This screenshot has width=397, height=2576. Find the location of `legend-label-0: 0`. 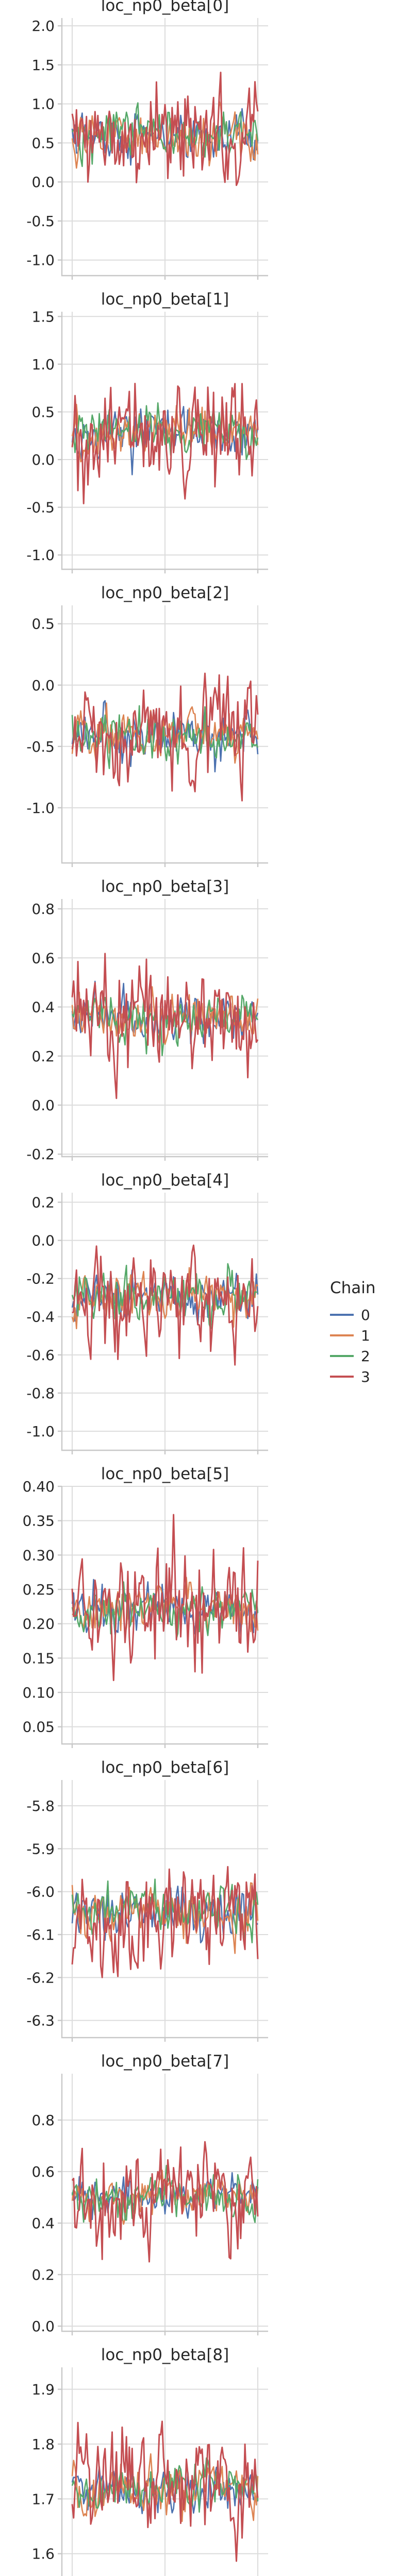

legend-label-0: 0 is located at coordinates (365, 1315).